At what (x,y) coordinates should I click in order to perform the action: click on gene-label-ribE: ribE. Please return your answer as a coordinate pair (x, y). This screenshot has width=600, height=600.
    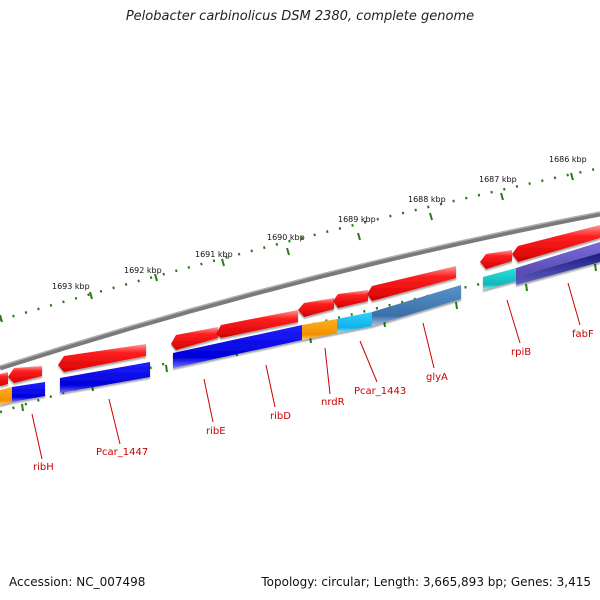
    Looking at the image, I should click on (216, 431).